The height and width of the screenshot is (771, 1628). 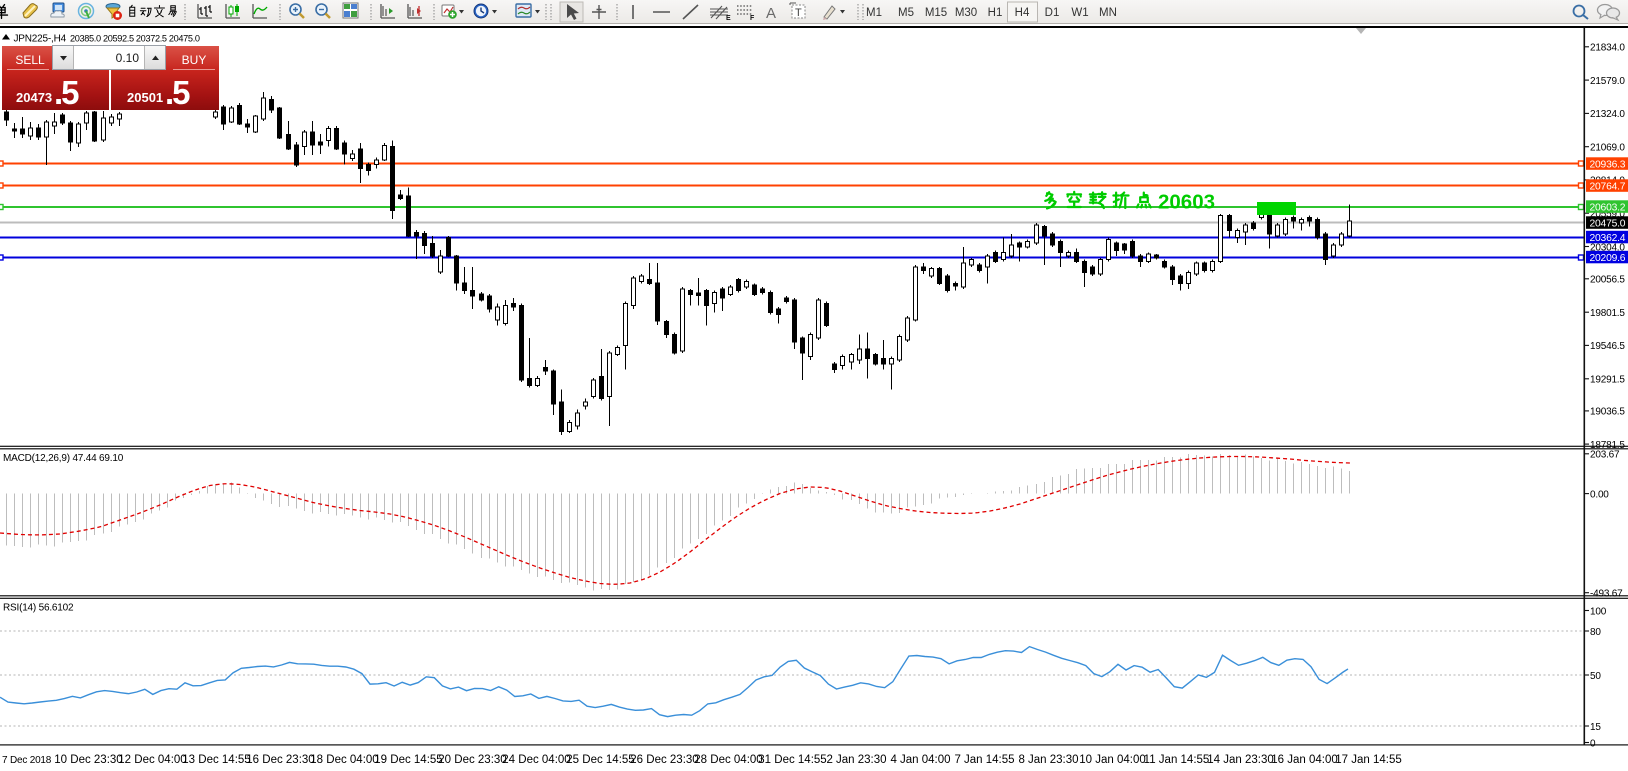 What do you see at coordinates (1607, 247) in the screenshot?
I see `svg-text: 20304.0` at bounding box center [1607, 247].